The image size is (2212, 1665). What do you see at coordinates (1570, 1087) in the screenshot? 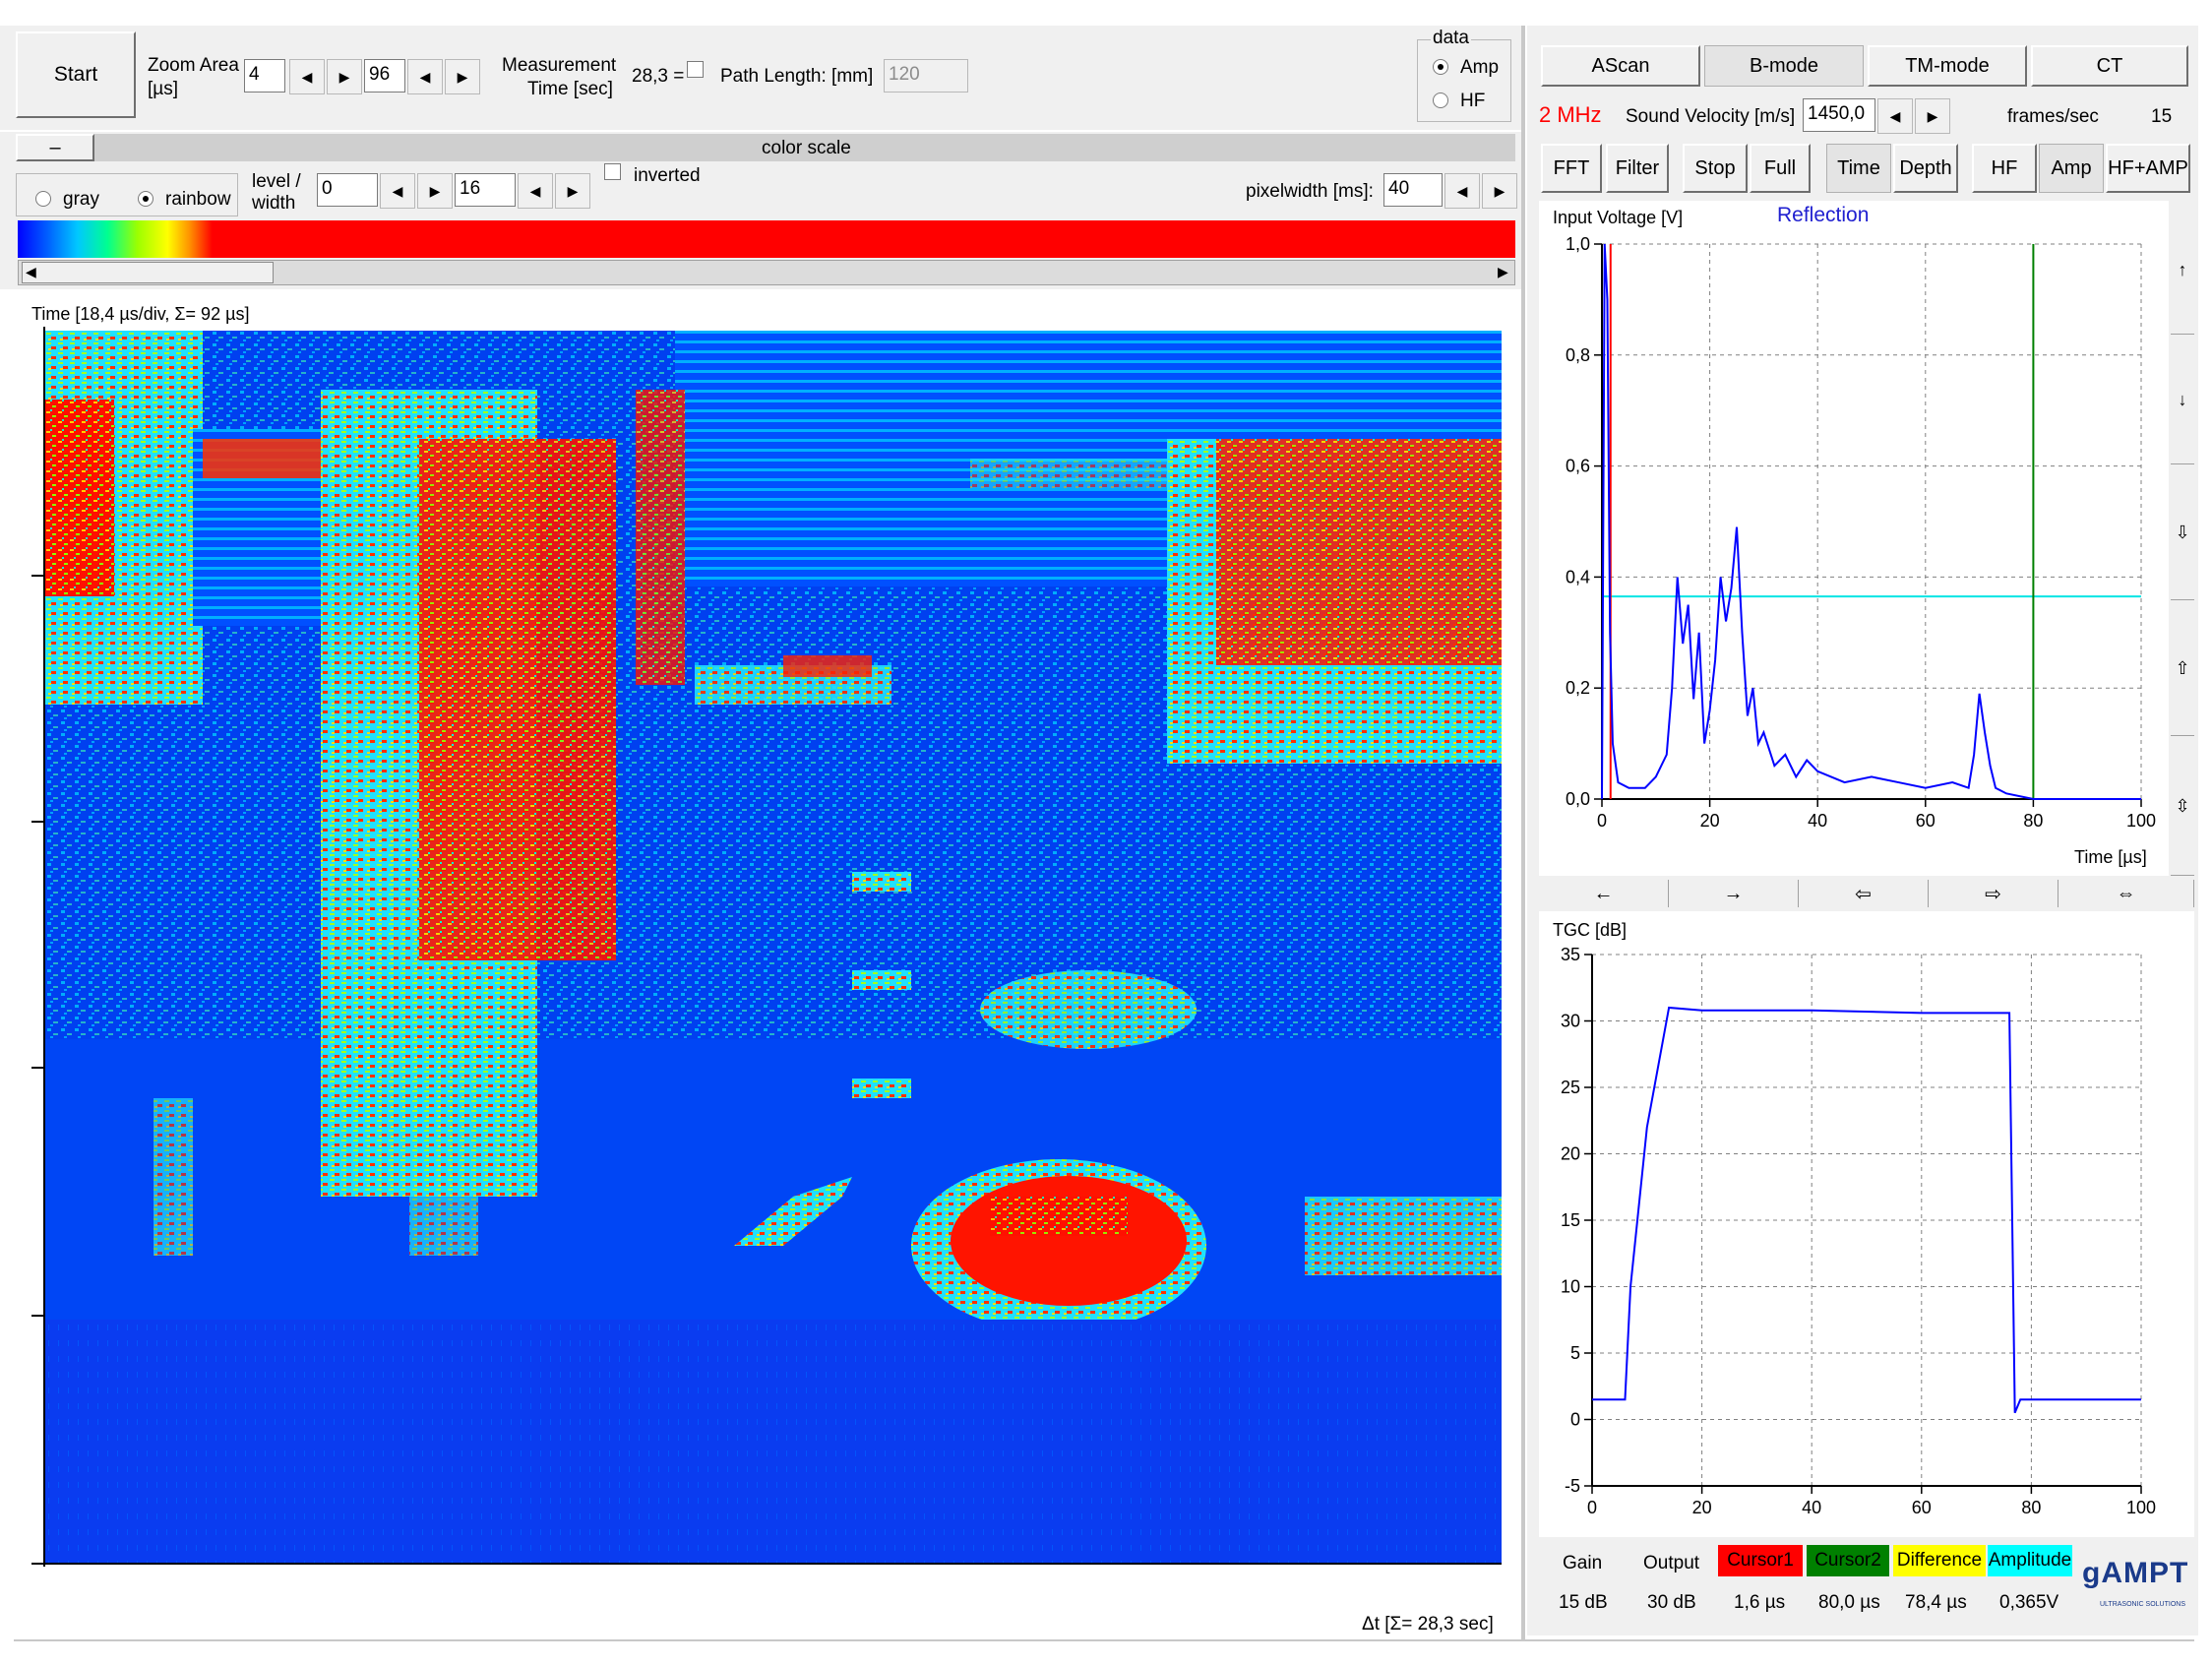
I see `y-tick-label: 25` at bounding box center [1570, 1087].